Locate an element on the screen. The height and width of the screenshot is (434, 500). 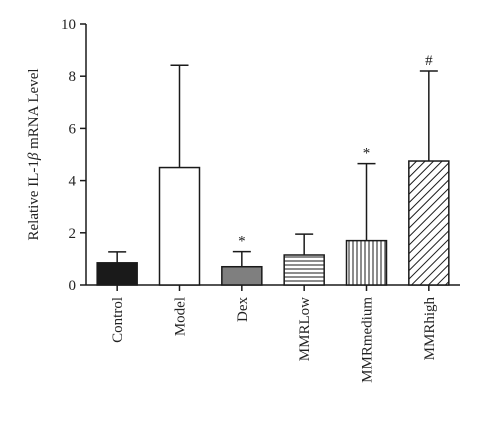
y-tick-label: 8 is located at coordinates (73, 77).